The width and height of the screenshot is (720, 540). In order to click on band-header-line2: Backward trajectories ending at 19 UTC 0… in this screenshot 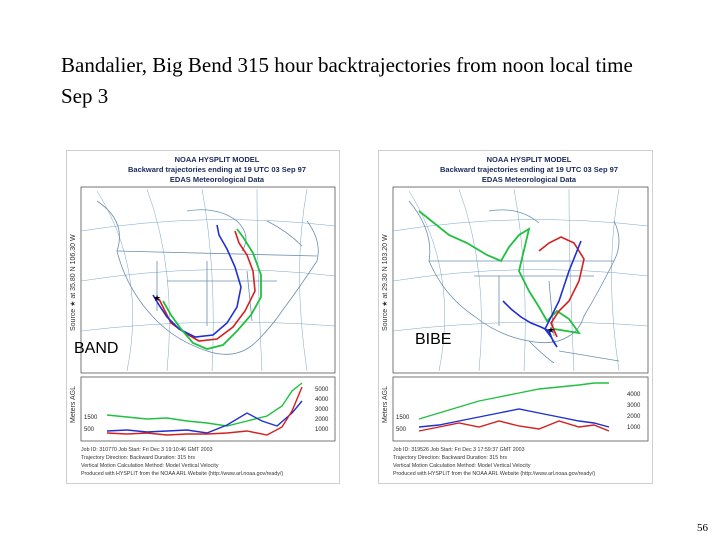, I will do `click(217, 169)`.